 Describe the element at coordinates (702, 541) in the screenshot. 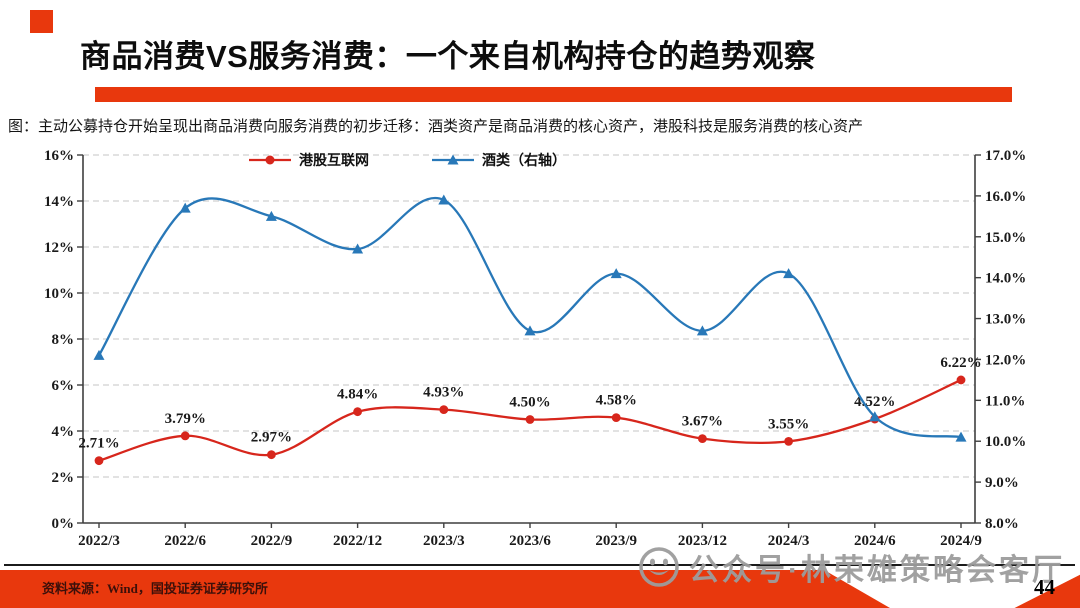

I see `svg-text: 2023/12` at that location.